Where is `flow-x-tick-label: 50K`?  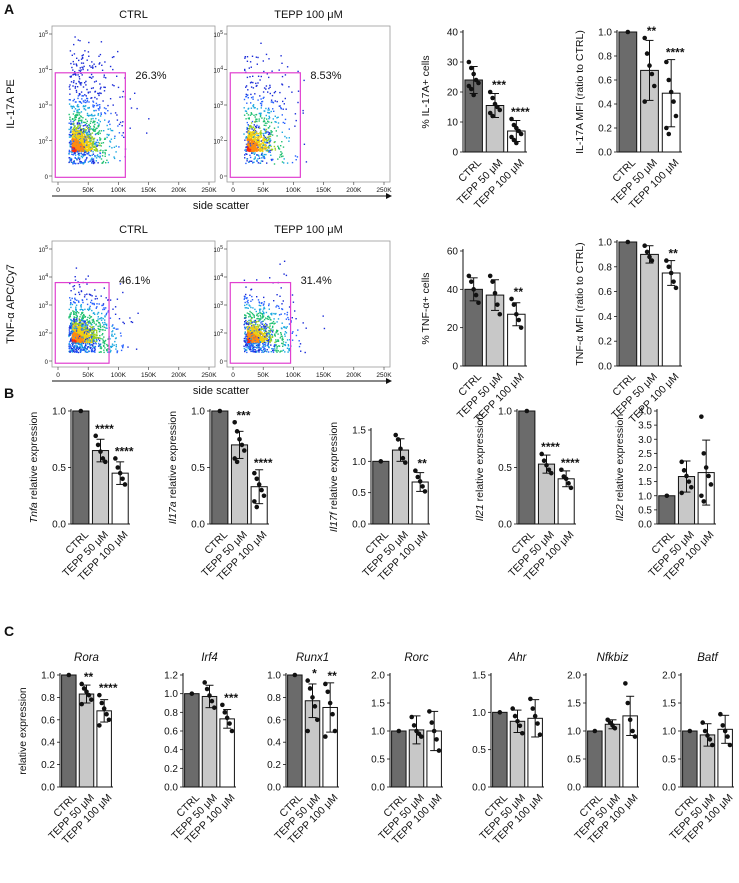
flow-x-tick-label: 50K is located at coordinates (88, 190).